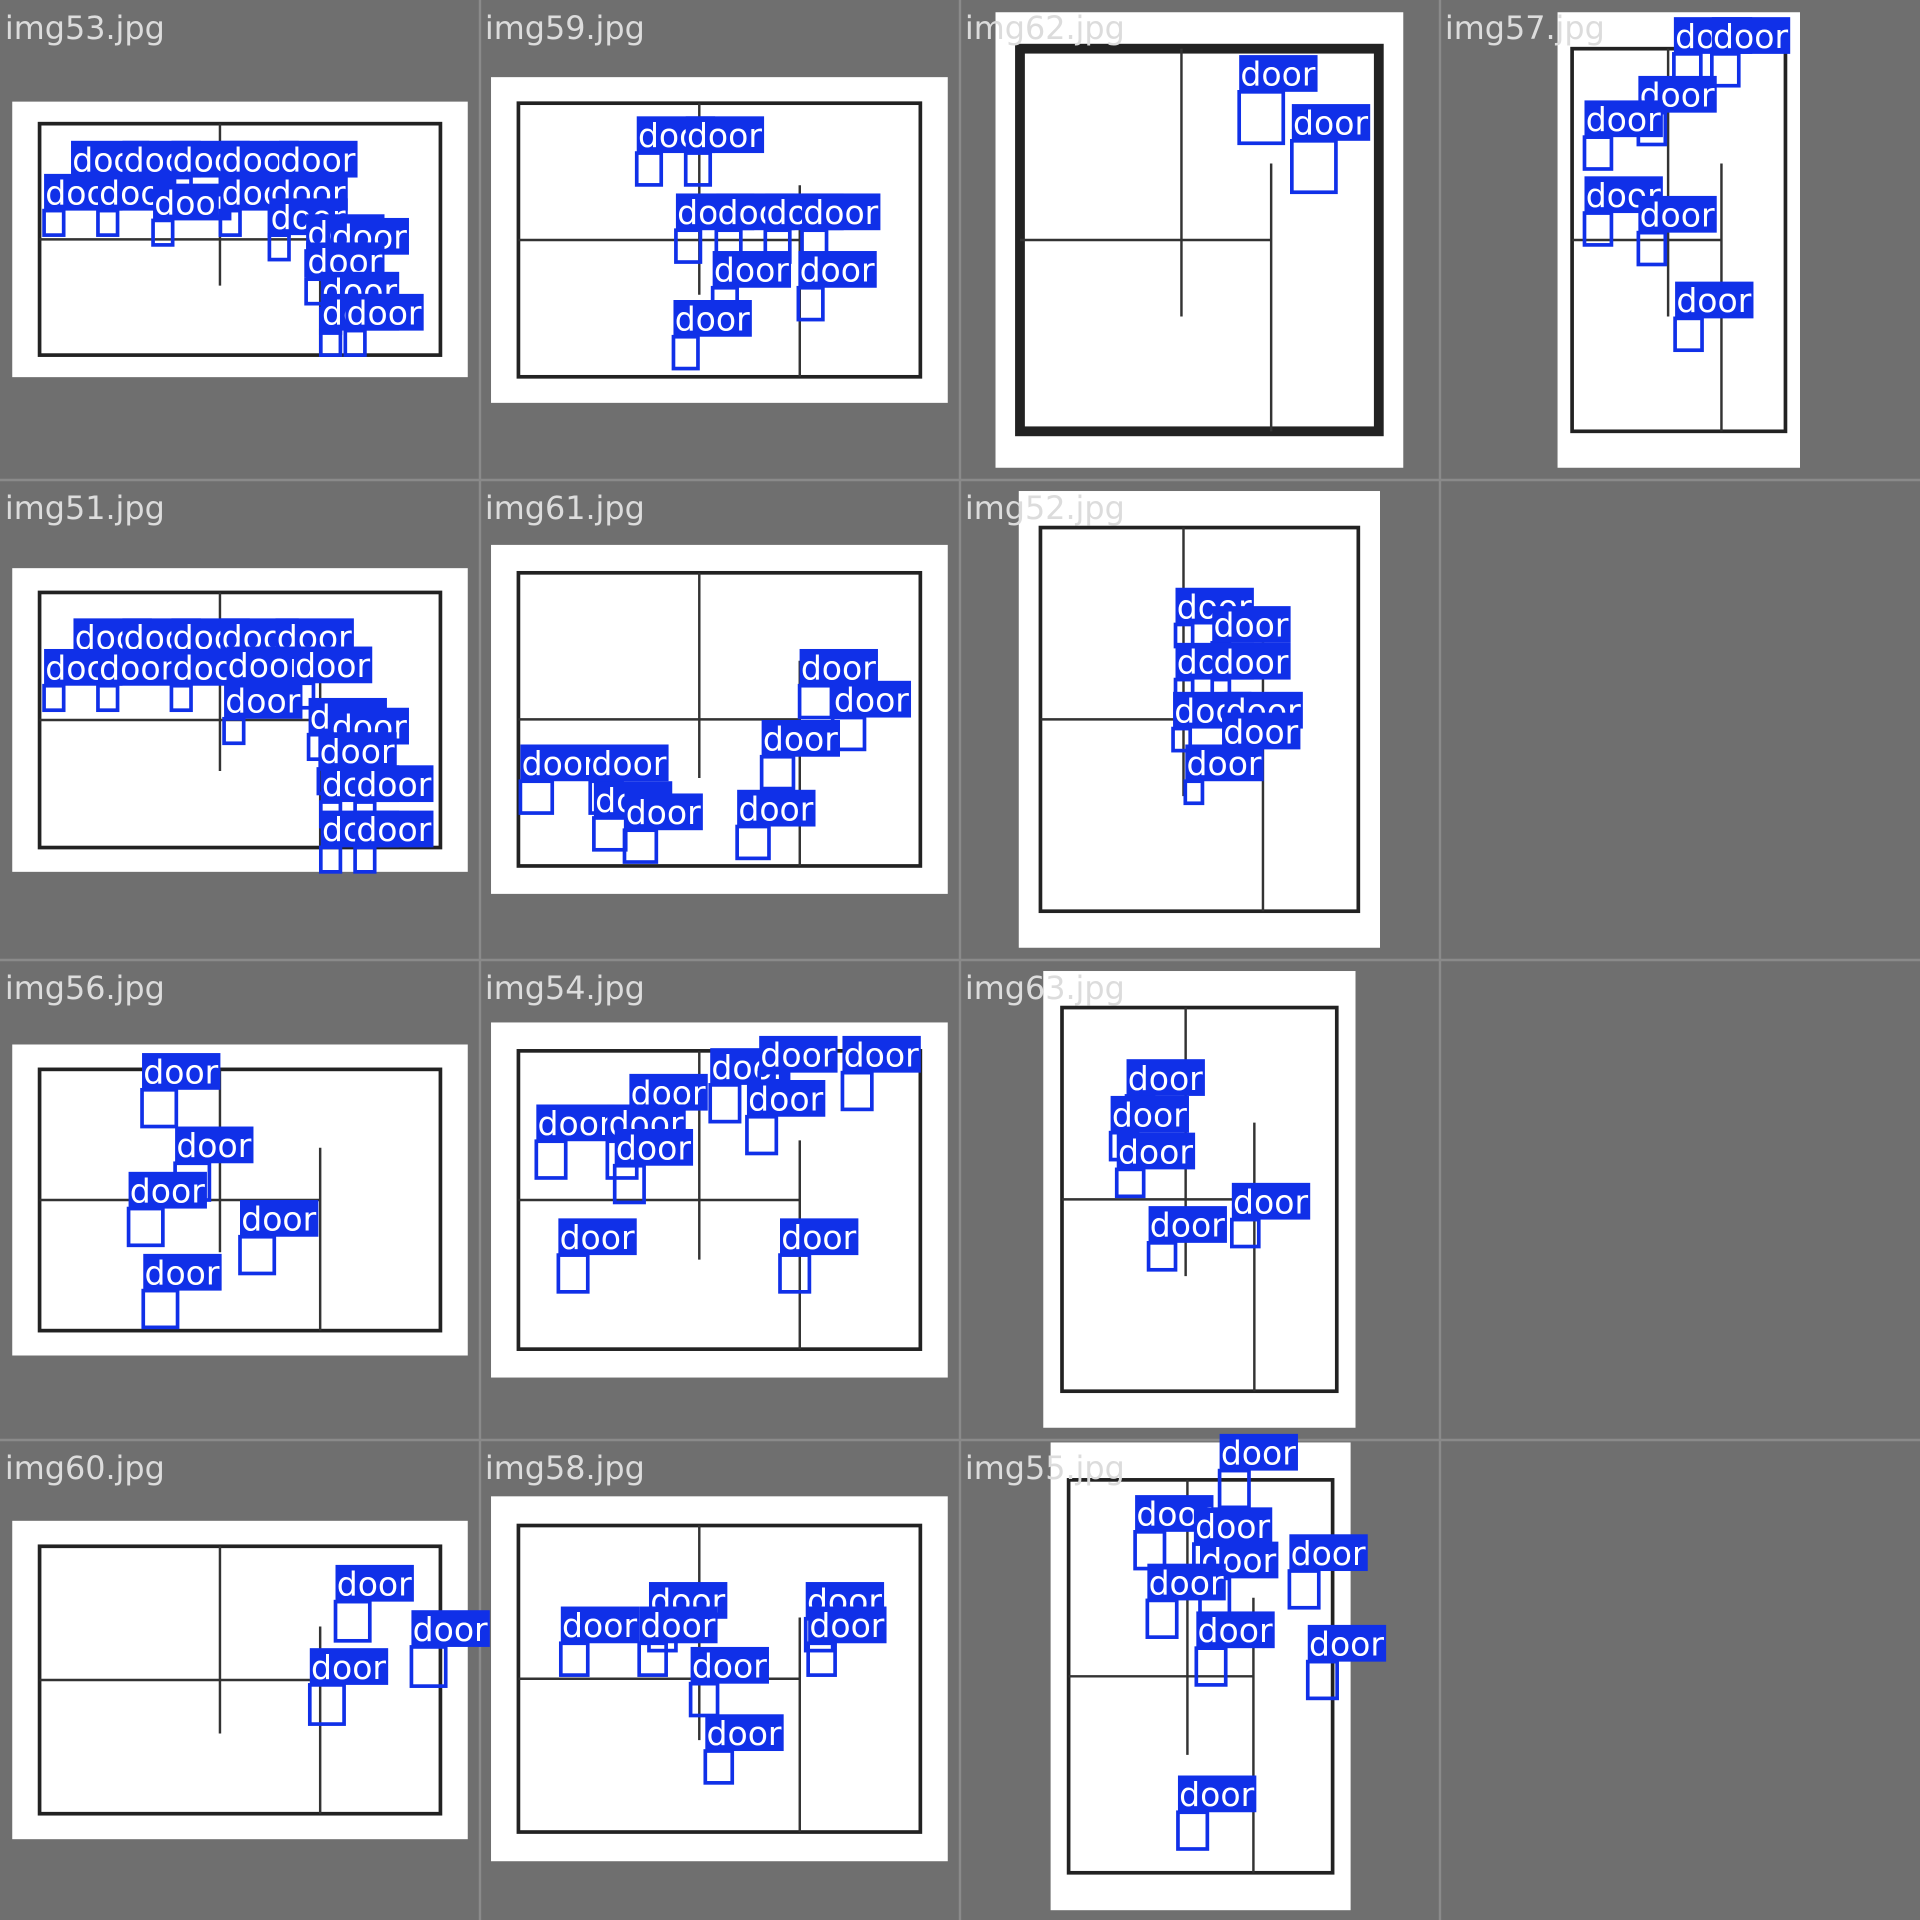  What do you see at coordinates (1622, 238) in the screenshot?
I see `tile: doordoordoordoordoordoordoorimg57.jpg` at bounding box center [1622, 238].